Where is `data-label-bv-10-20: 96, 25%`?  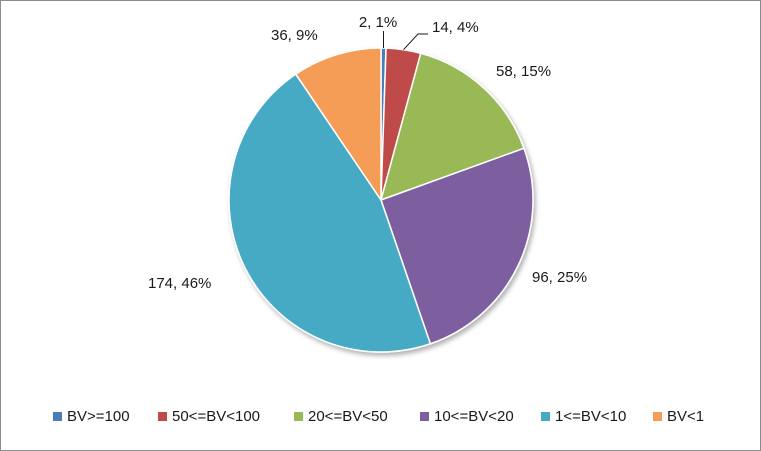 data-label-bv-10-20: 96, 25% is located at coordinates (559, 277).